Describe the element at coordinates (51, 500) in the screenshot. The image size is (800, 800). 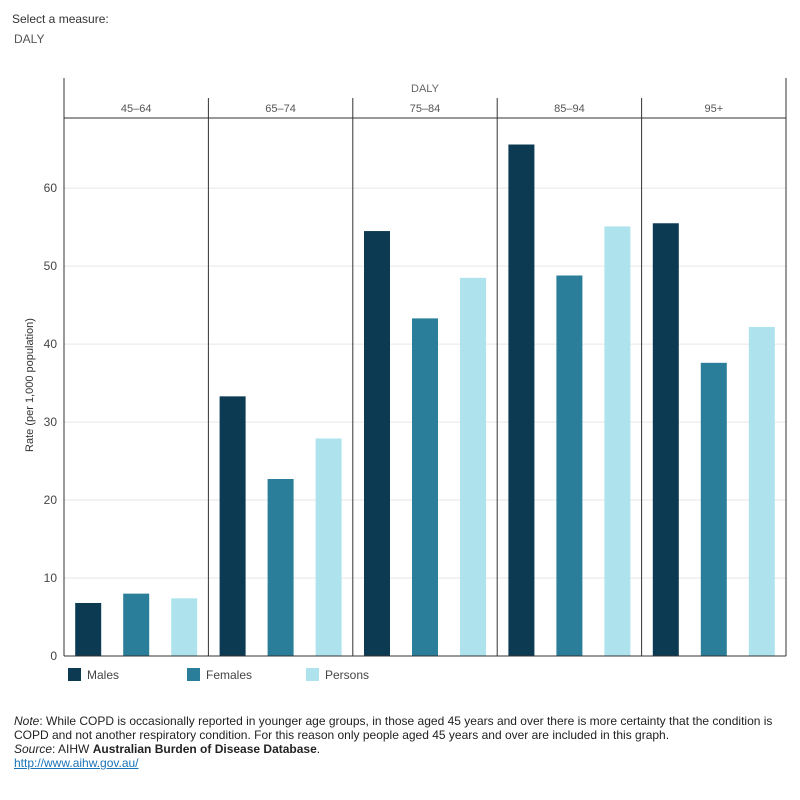
I see `y-tick-label: 20` at that location.